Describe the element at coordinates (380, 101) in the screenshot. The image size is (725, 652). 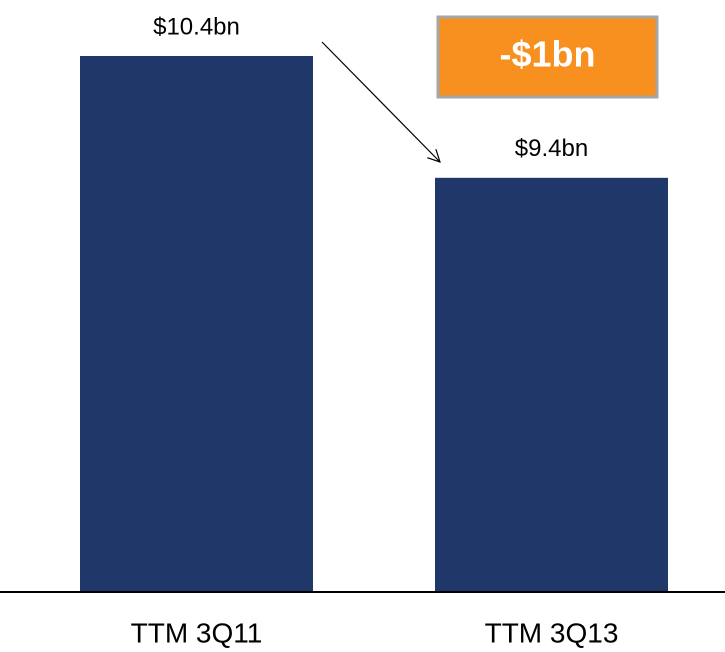
I see `arrow` at that location.